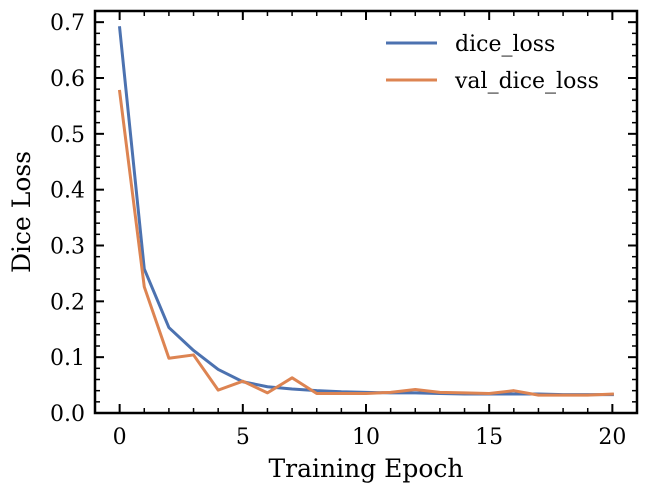 The width and height of the screenshot is (646, 493). I want to click on y-tick-label: 0.4, so click(67, 191).